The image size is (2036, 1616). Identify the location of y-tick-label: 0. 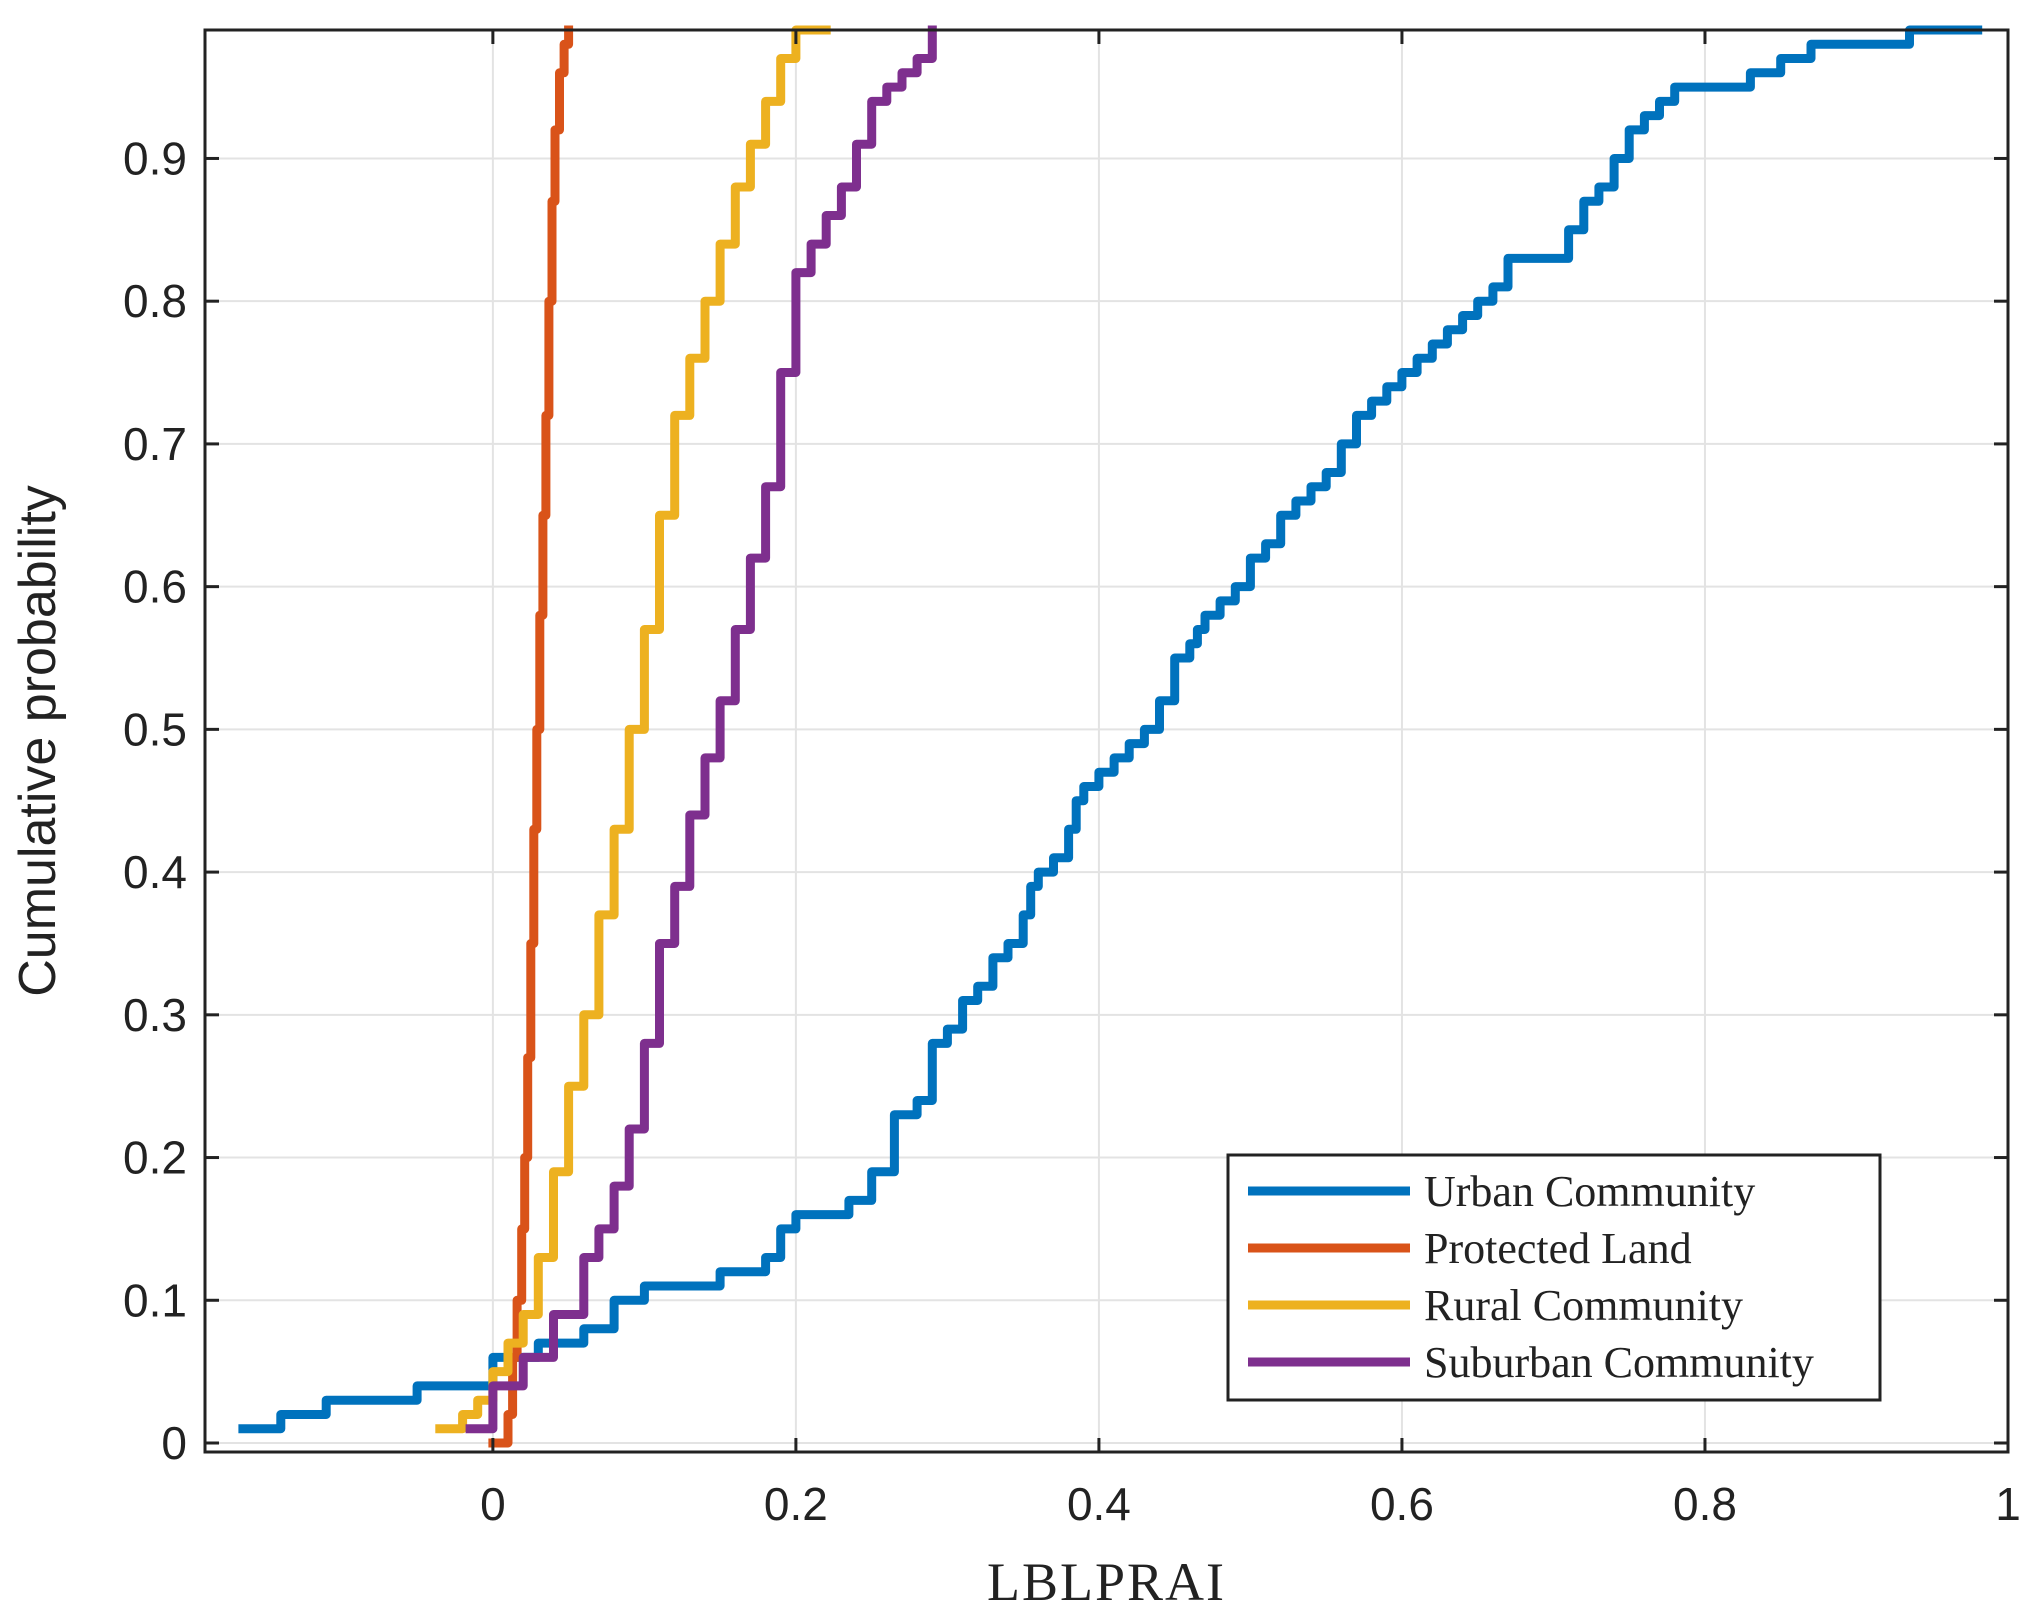
(174, 1443).